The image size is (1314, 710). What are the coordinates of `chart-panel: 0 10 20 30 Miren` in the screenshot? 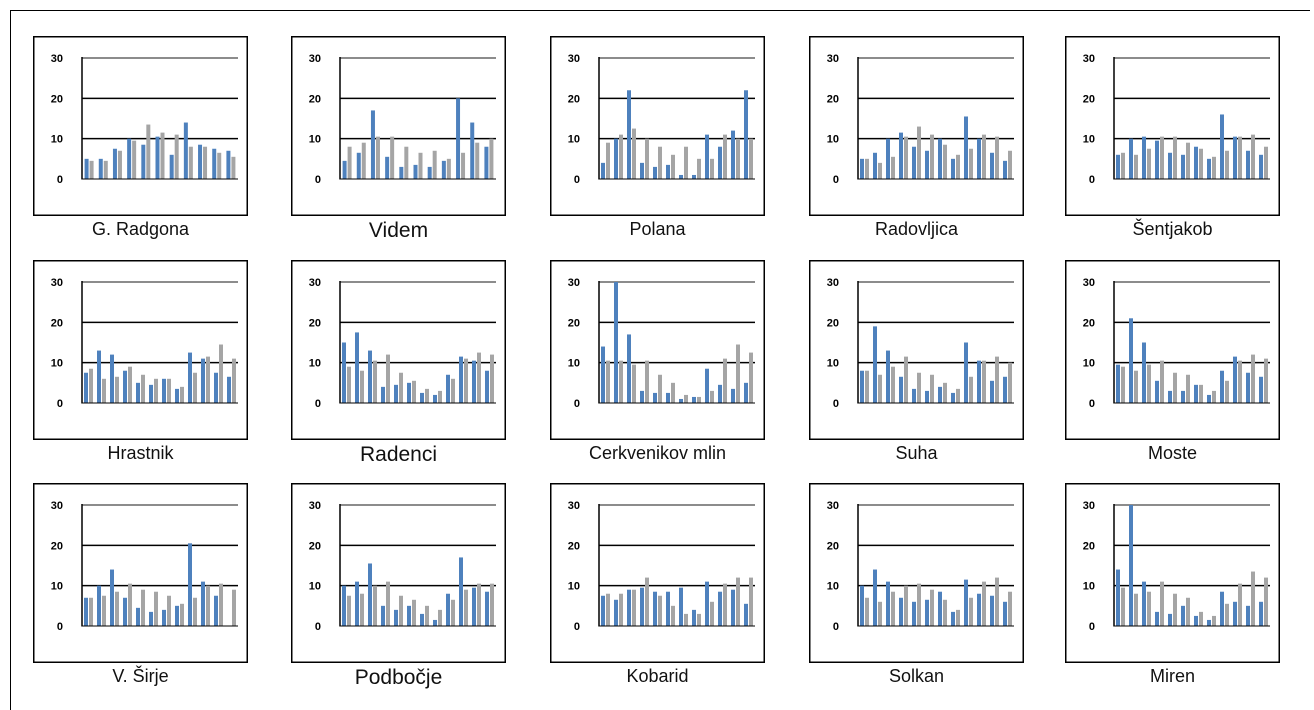 It's located at (1172, 592).